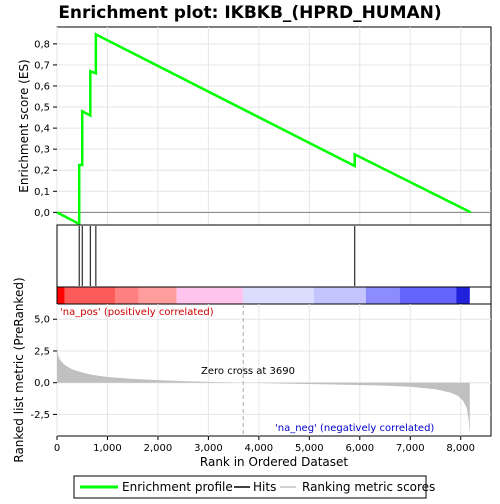 The image size is (500, 504). Describe the element at coordinates (42, 65) in the screenshot. I see `es-y-tick-label: 0,7` at that location.